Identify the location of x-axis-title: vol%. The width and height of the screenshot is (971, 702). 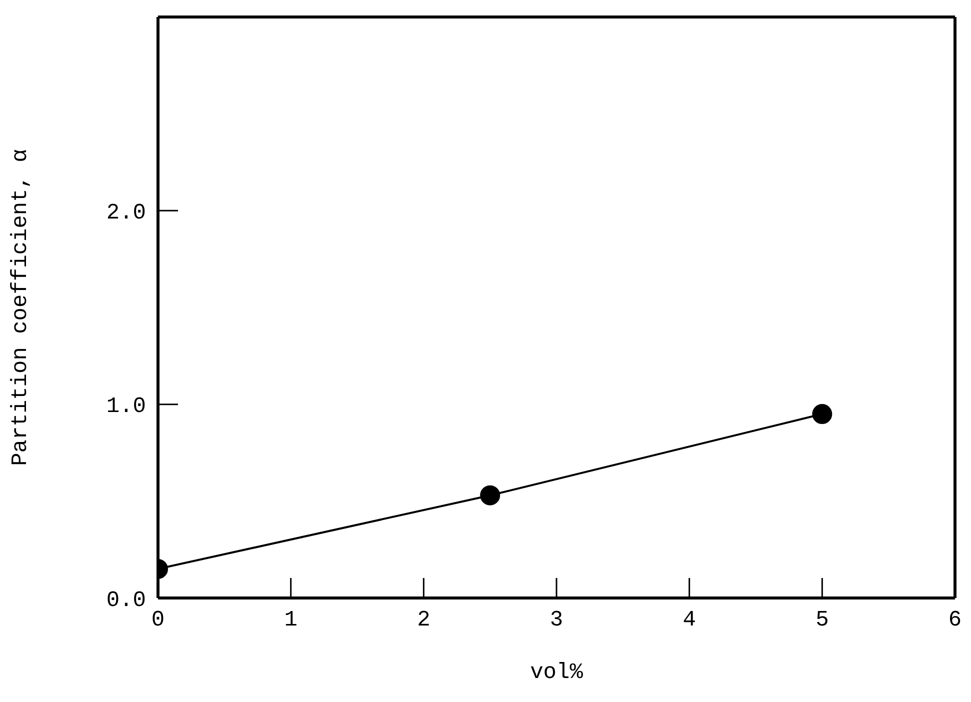
(557, 672).